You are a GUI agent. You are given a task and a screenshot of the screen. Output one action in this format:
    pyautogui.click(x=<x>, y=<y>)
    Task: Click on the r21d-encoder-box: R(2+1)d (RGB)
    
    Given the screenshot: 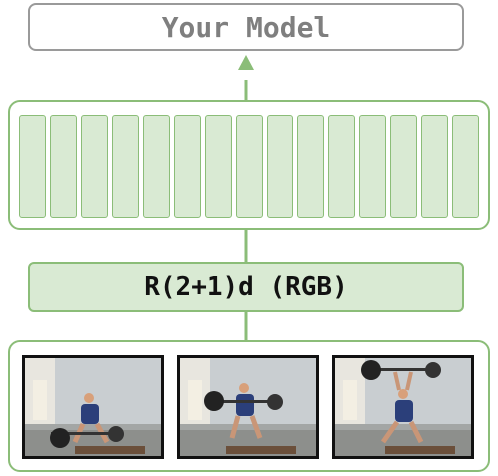 What is the action you would take?
    pyautogui.click(x=246, y=287)
    